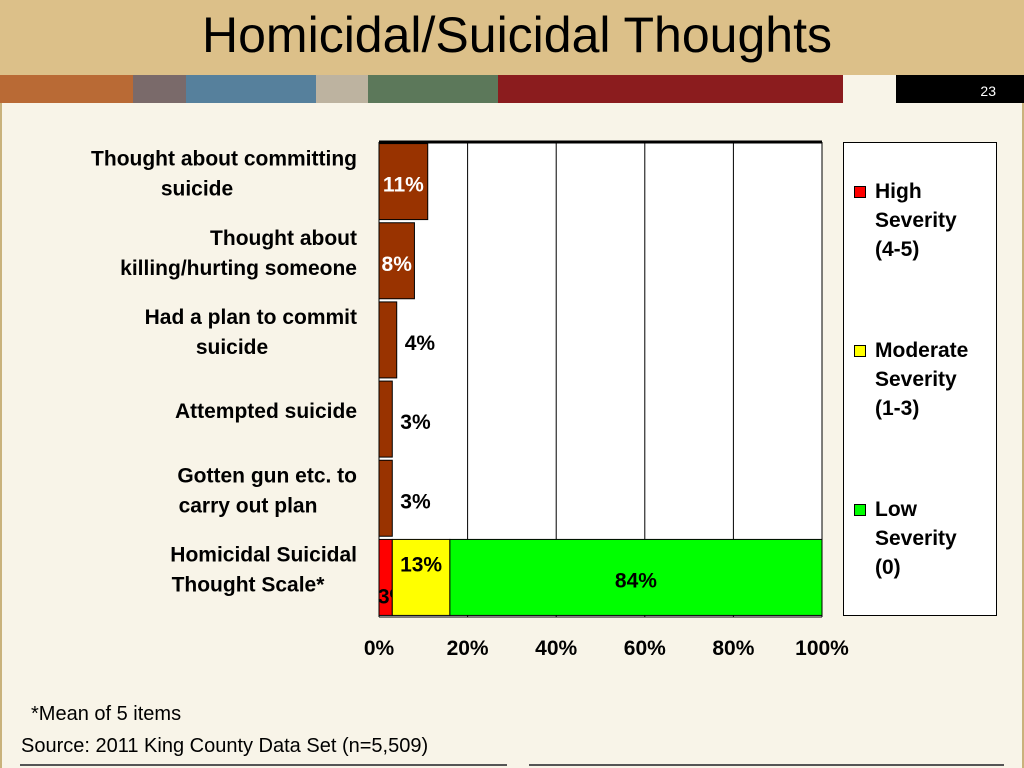 This screenshot has width=1024, height=768. What do you see at coordinates (421, 564) in the screenshot?
I see `data-label: 13%` at bounding box center [421, 564].